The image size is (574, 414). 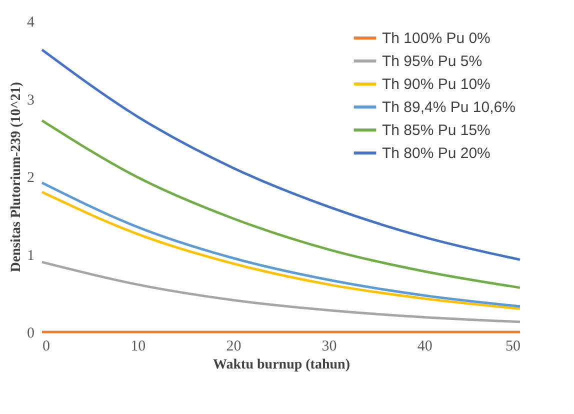 I want to click on x-axis-title: Waktu burnup (tahun), so click(x=281, y=365).